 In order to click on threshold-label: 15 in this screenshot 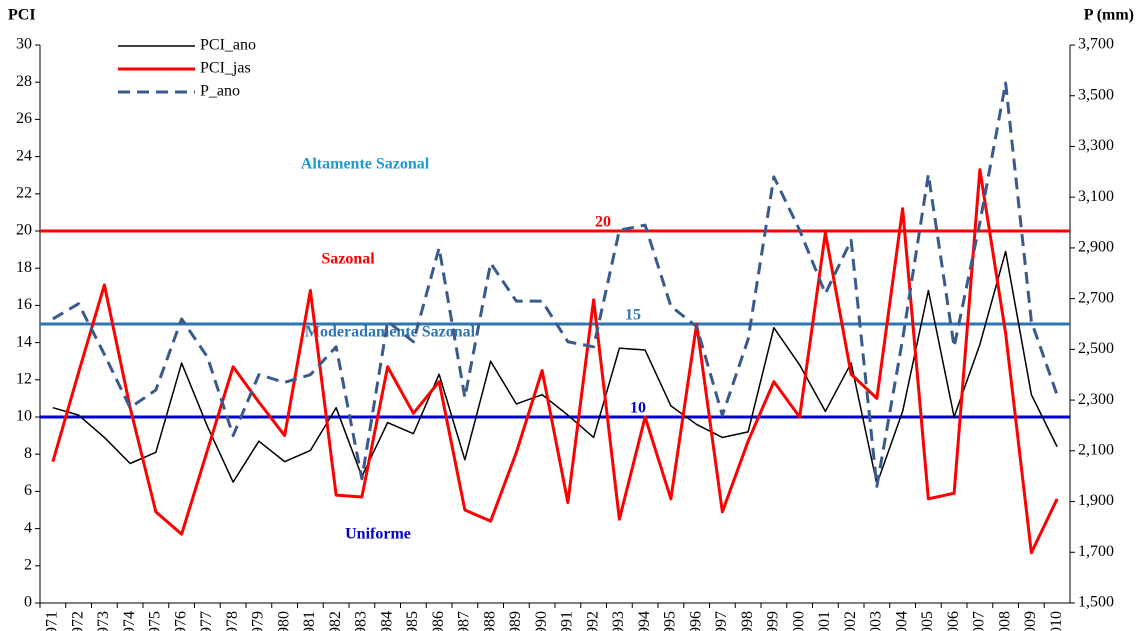, I will do `click(633, 315)`.